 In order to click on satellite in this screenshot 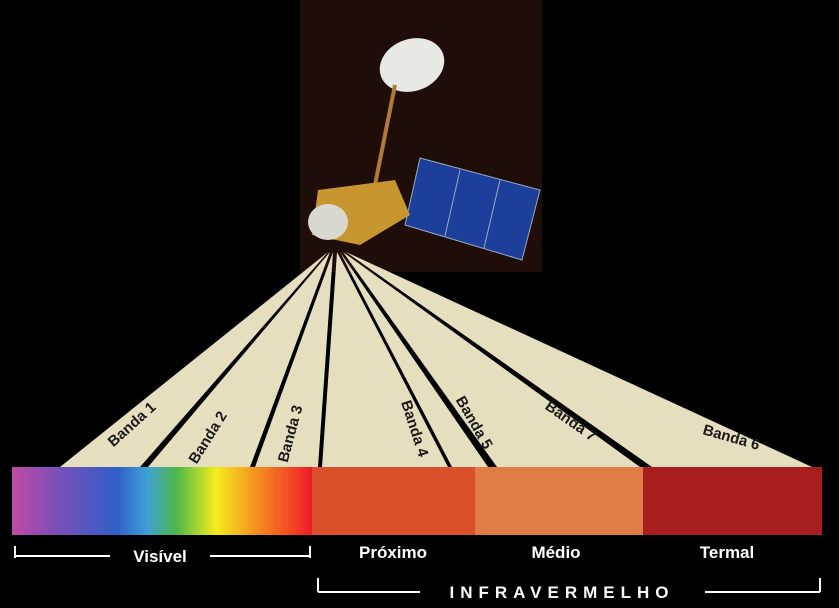, I will do `click(421, 136)`.